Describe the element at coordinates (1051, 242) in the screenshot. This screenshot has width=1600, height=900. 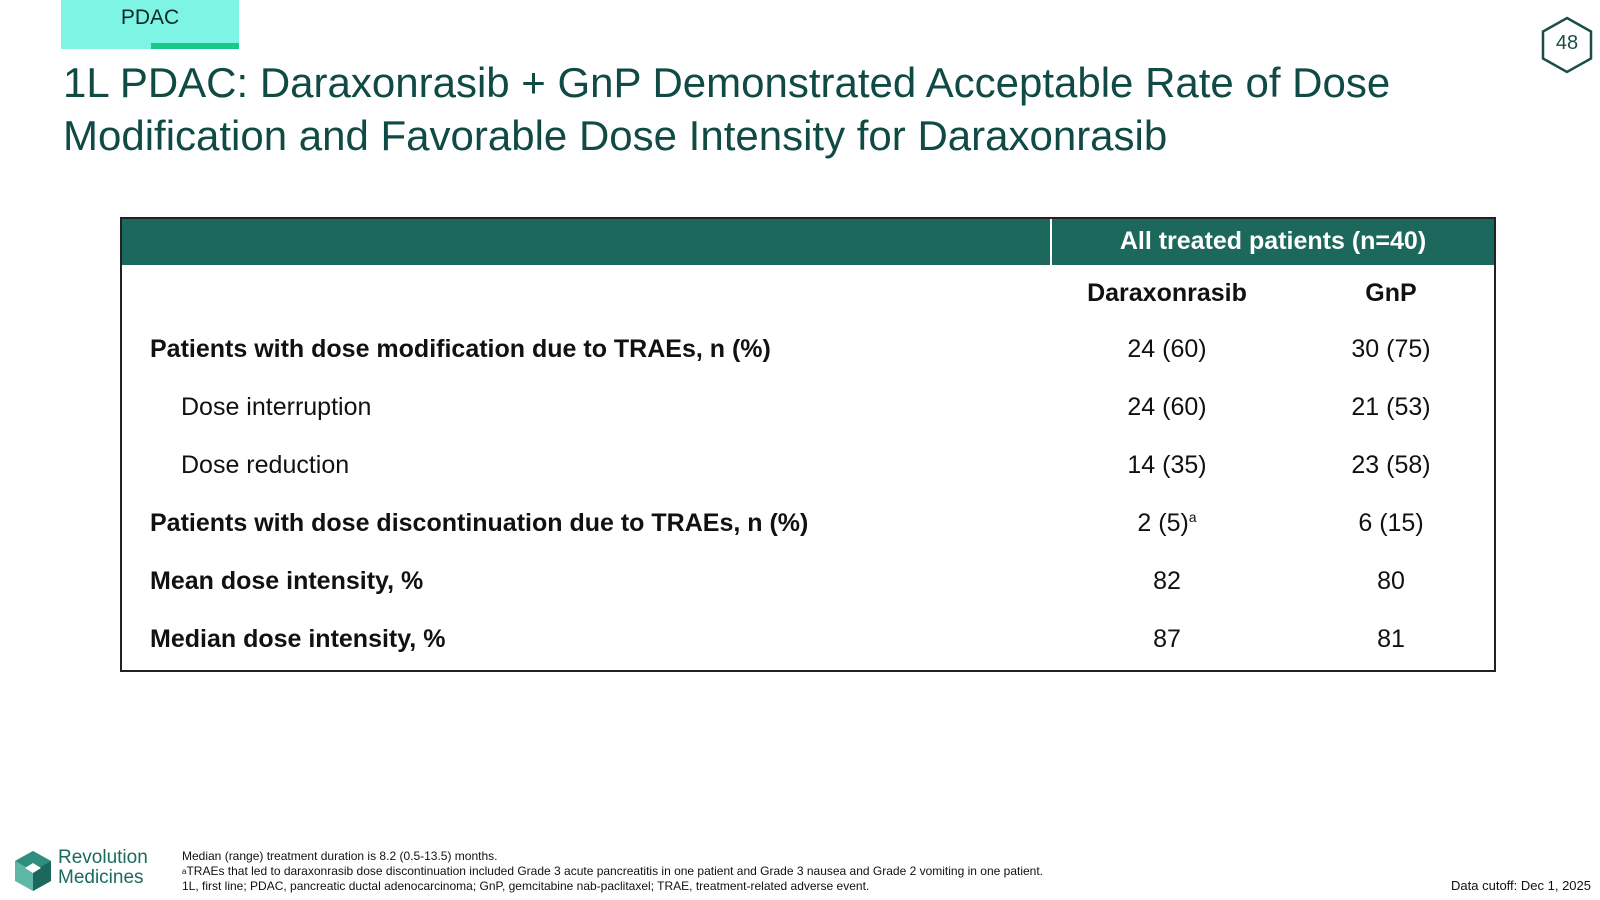
I see `table-header-divider` at that location.